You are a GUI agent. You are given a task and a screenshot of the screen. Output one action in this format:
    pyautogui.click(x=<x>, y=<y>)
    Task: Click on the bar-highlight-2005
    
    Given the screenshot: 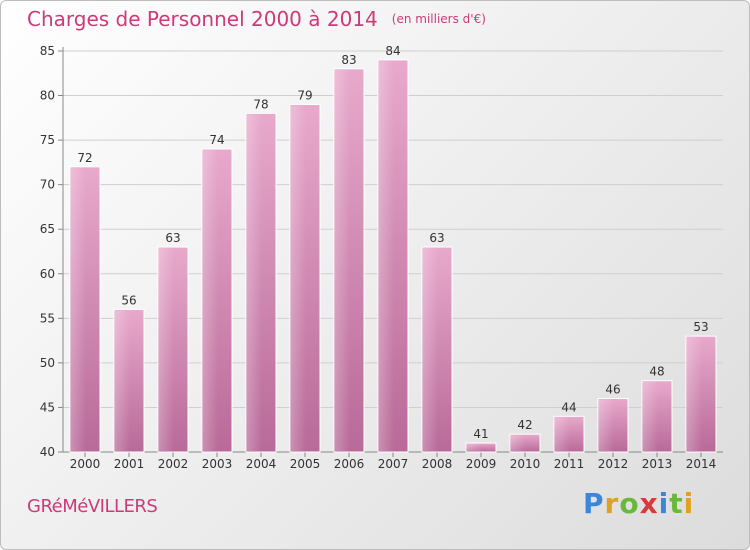 What is the action you would take?
    pyautogui.click(x=298, y=278)
    